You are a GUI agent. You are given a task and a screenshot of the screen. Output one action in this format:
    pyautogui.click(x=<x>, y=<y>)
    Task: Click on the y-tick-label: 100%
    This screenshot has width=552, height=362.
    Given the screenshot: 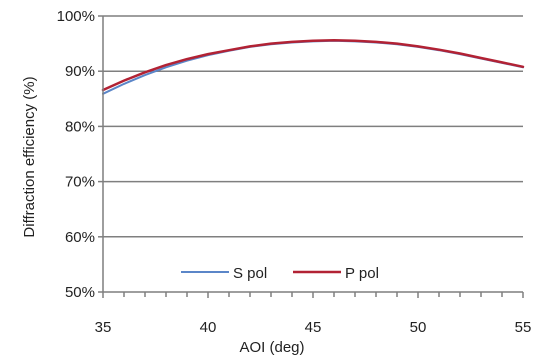 What is the action you would take?
    pyautogui.click(x=76, y=16)
    